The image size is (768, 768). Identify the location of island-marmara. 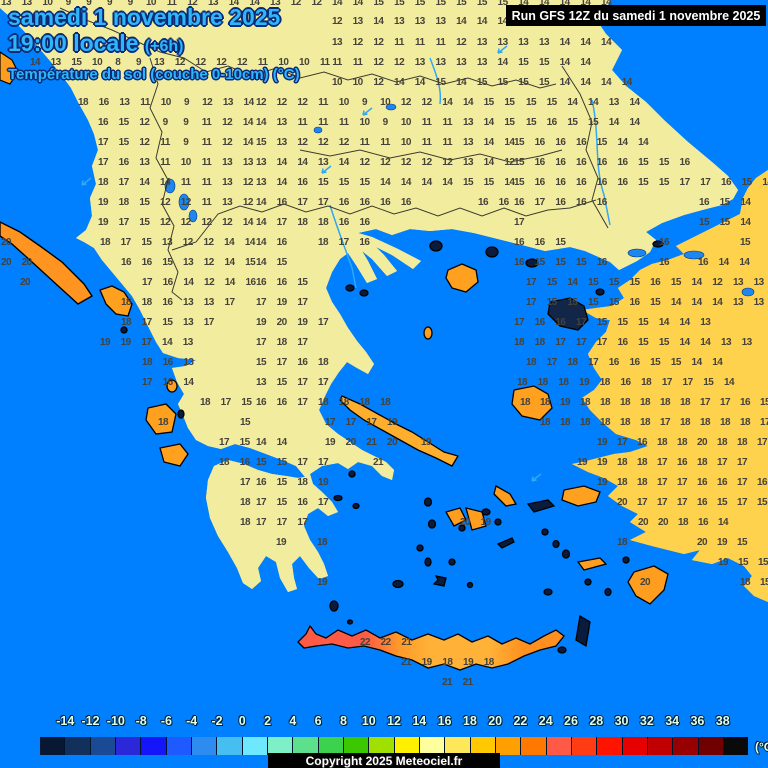
(658, 244).